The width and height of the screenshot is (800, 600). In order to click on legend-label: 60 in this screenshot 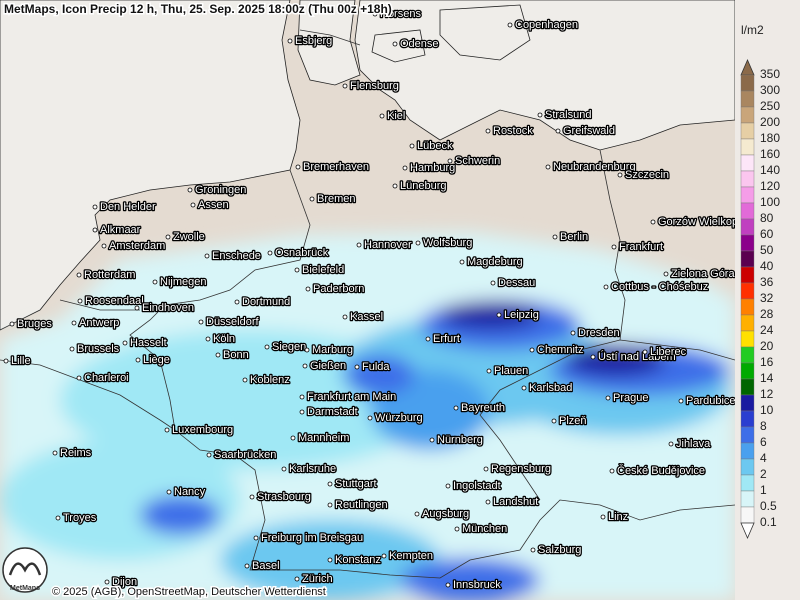, I will do `click(767, 234)`.